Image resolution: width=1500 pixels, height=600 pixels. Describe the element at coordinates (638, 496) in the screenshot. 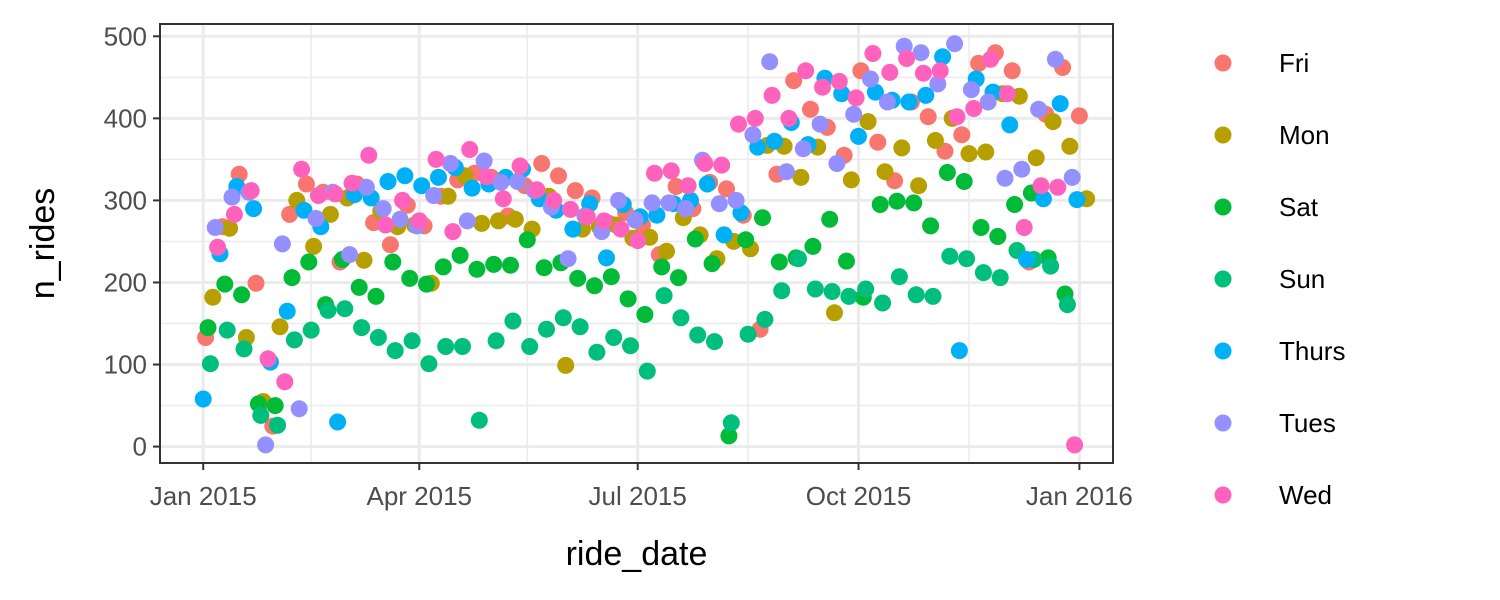

I see `x-tick-label: Jul 2015` at that location.